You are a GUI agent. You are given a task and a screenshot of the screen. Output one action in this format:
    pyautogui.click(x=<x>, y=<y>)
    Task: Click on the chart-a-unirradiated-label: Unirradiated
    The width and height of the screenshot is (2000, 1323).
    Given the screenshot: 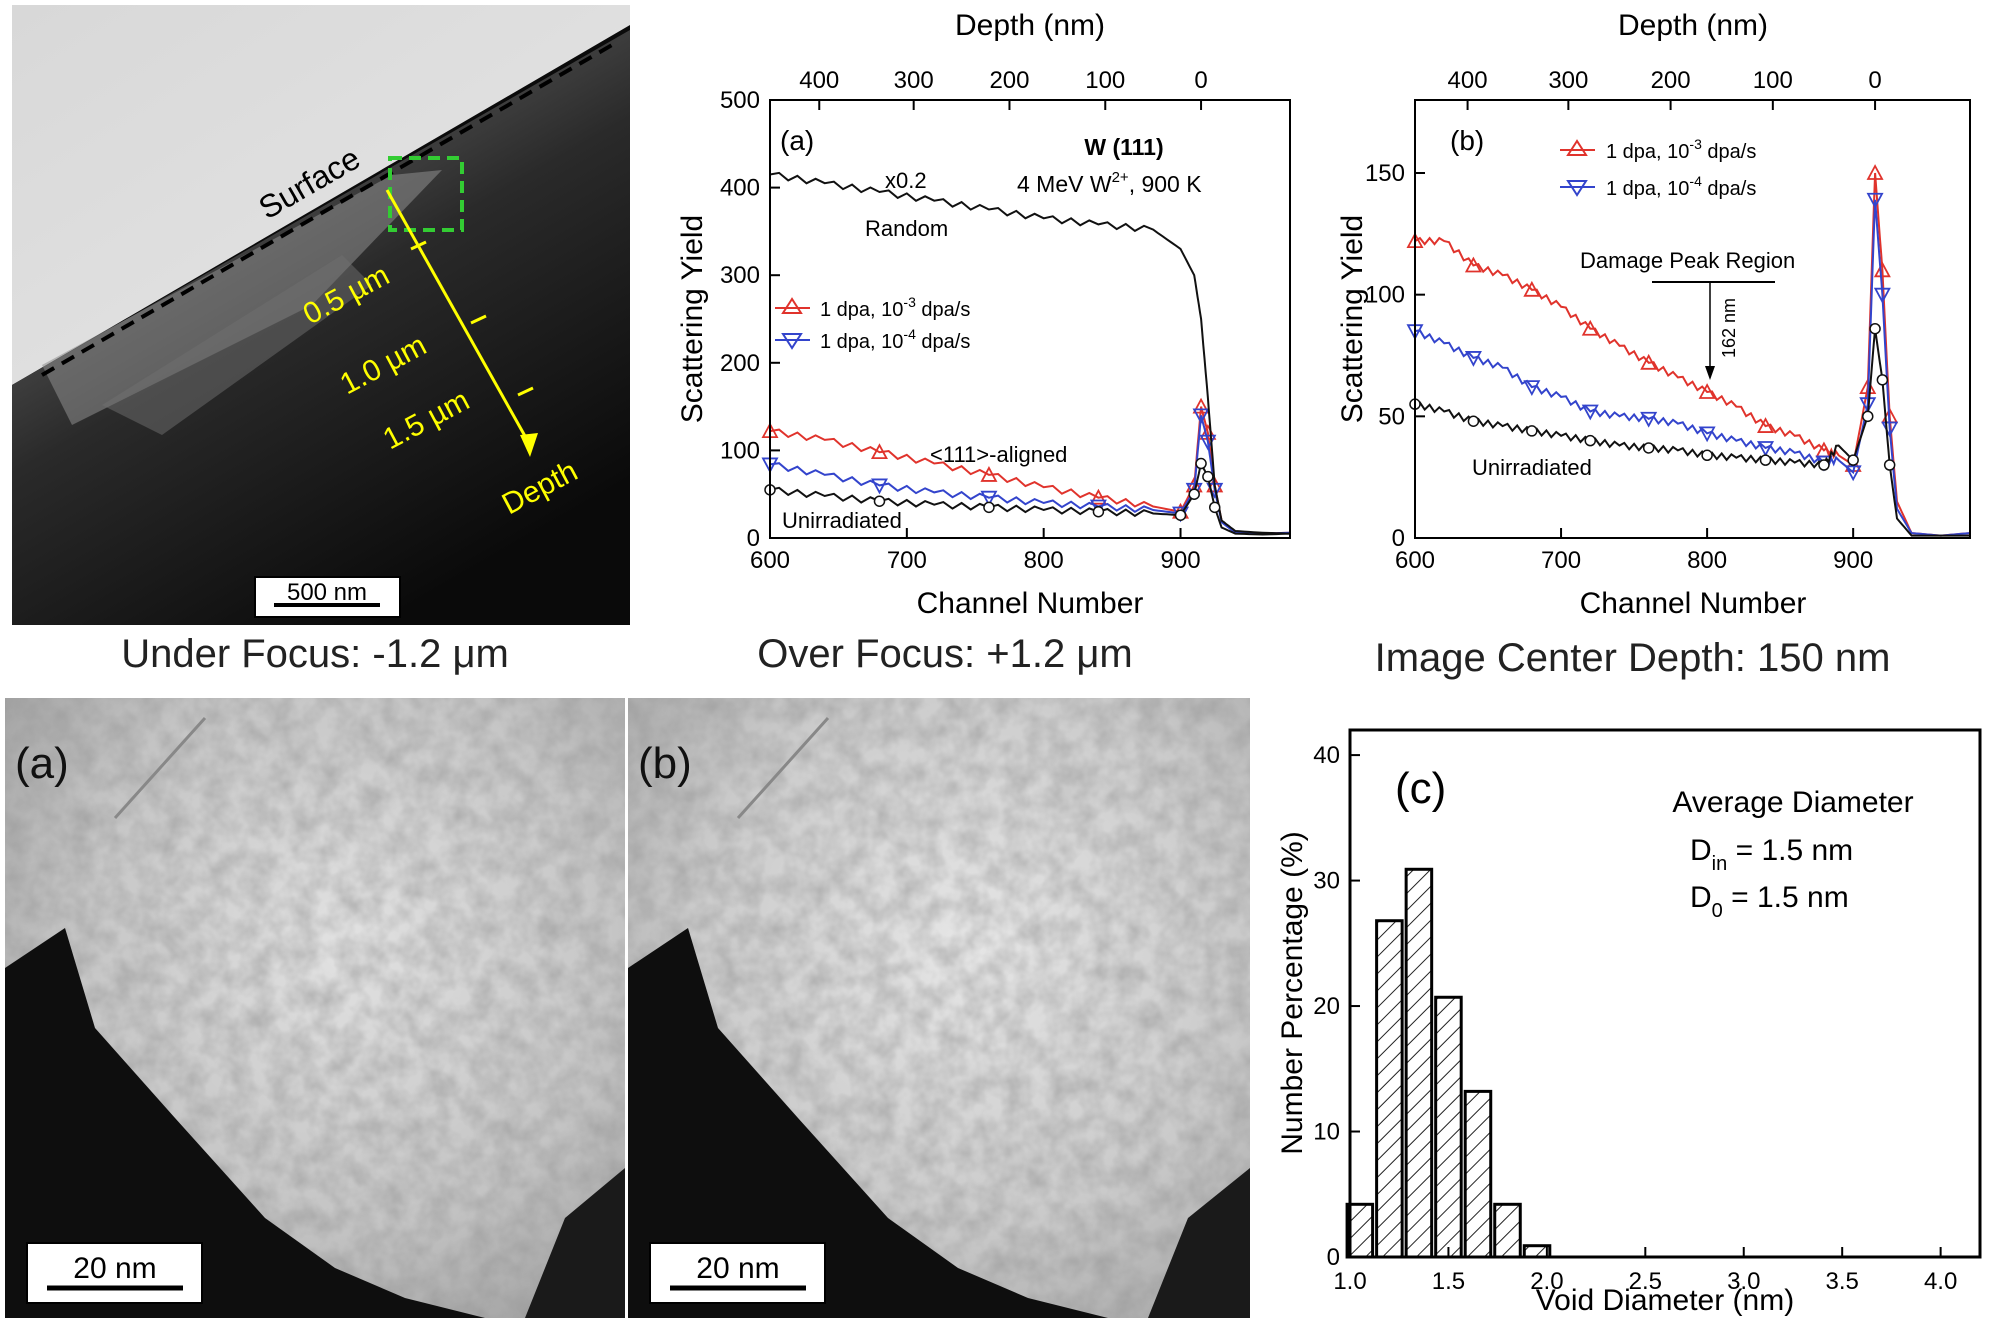 What is the action you would take?
    pyautogui.click(x=842, y=520)
    